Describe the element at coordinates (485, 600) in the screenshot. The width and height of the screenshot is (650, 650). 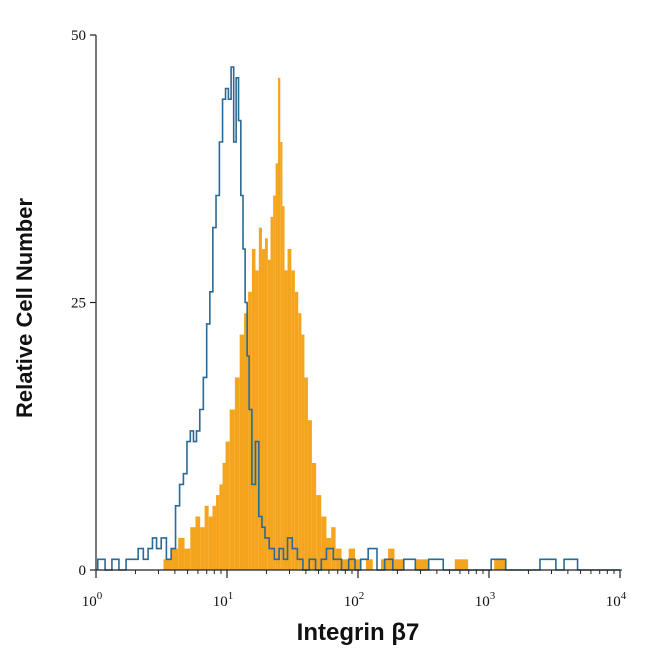
I see `x-tick-label: 10³` at that location.